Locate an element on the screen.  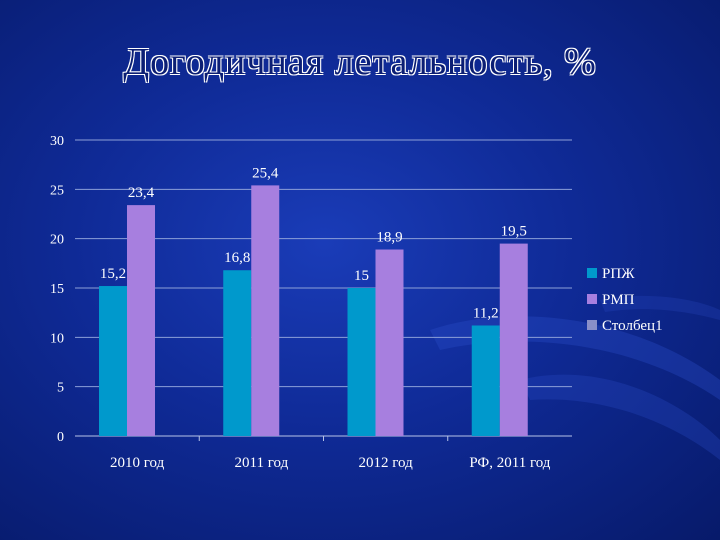
y-tick-label: 5 is located at coordinates (60, 388).